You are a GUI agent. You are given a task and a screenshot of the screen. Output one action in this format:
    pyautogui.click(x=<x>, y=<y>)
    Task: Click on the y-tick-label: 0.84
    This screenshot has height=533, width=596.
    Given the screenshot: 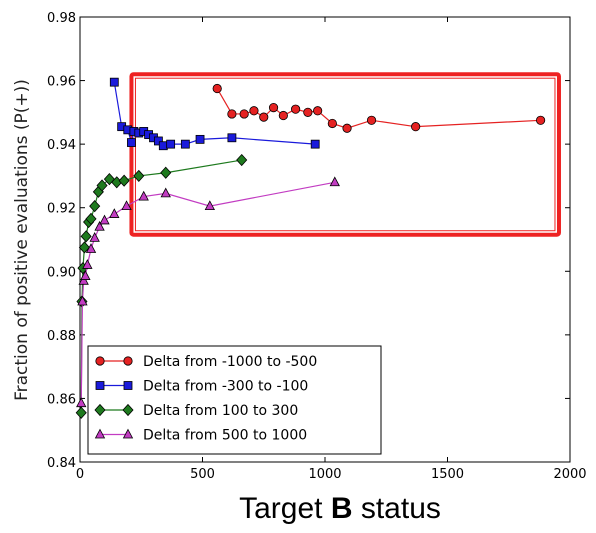 What is the action you would take?
    pyautogui.click(x=61, y=463)
    